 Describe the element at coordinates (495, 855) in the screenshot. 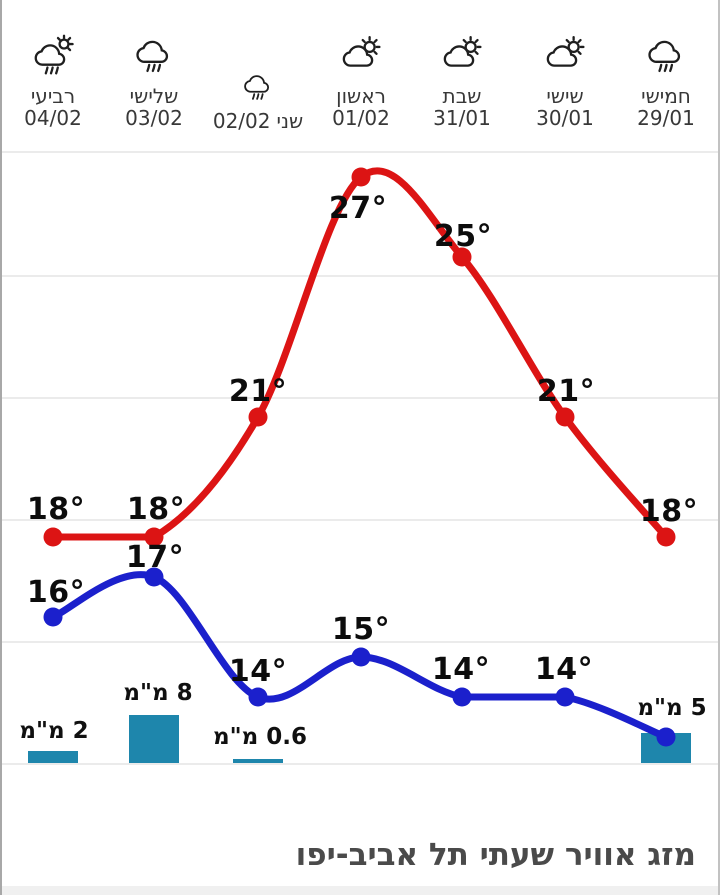

I see `page-title: מזג אוויר שעתי תל אביב-יפו` at that location.